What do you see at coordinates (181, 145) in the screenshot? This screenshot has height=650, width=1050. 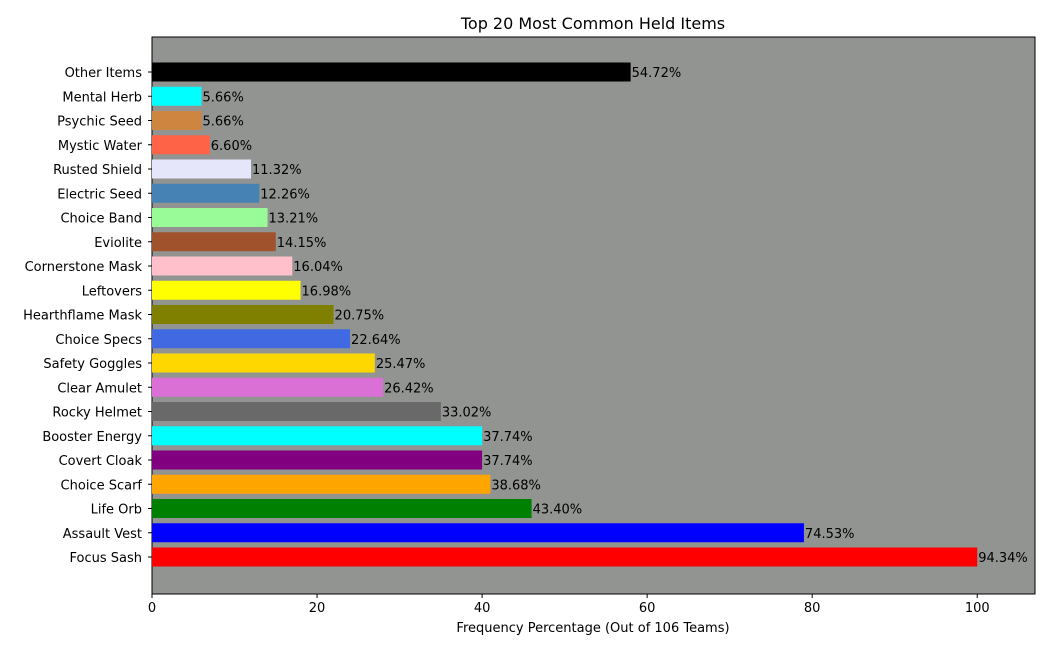 I see `bar-mystic-water` at bounding box center [181, 145].